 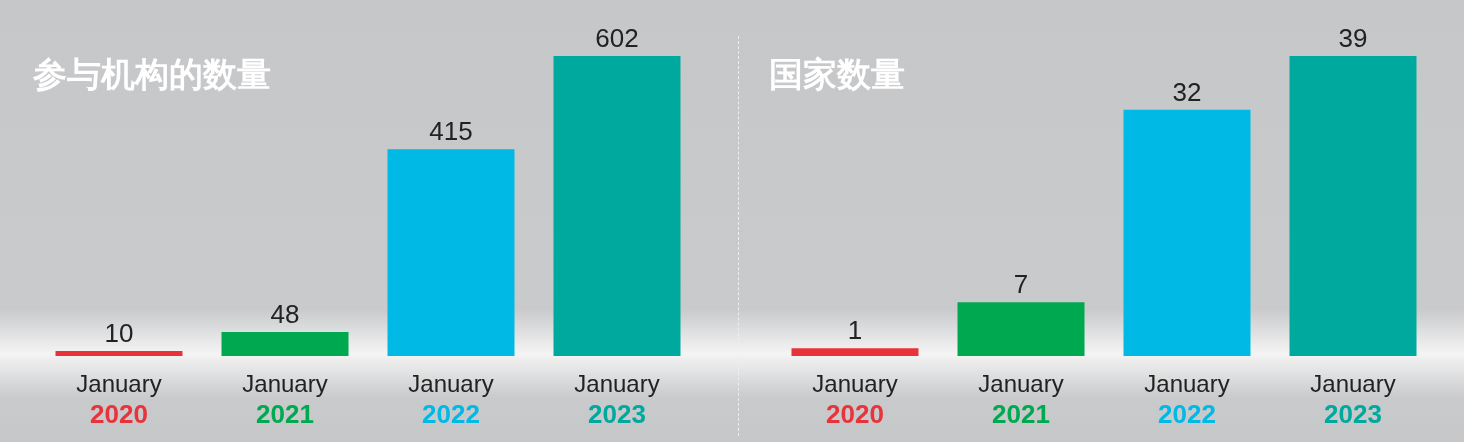 I want to click on data-label: 32, so click(x=1187, y=91).